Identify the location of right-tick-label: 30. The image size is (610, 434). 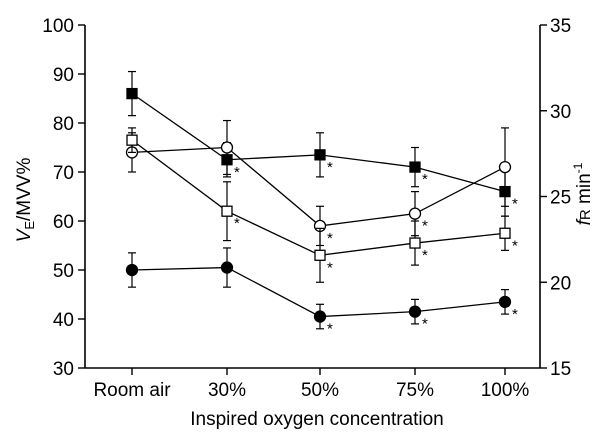
(560, 112).